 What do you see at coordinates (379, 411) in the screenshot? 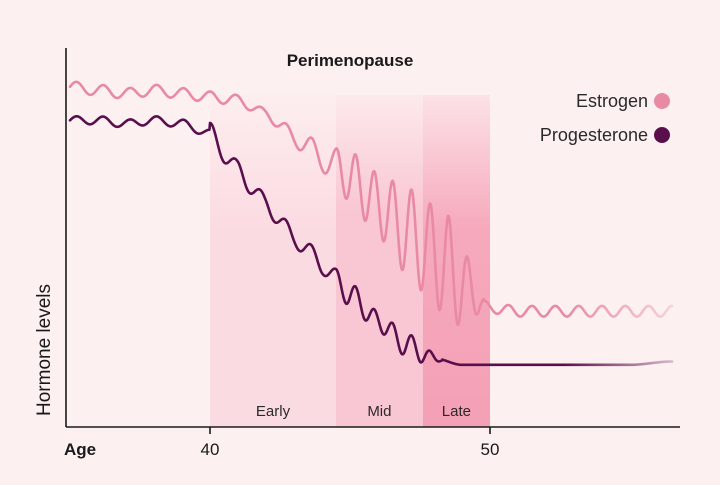
I see `phase-label-mid: Mid` at bounding box center [379, 411].